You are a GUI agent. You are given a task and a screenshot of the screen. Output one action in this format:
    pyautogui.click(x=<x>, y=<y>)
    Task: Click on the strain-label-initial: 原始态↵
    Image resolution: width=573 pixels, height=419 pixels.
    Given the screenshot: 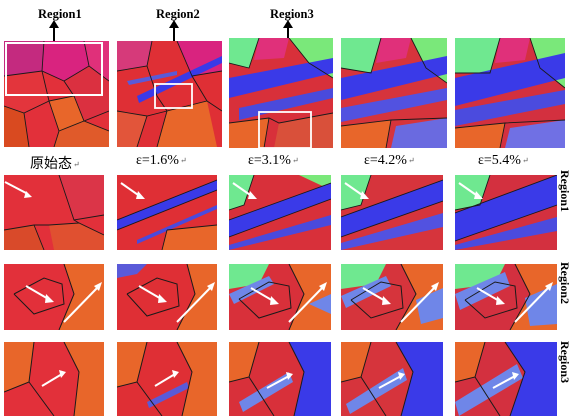 What is the action you would take?
    pyautogui.click(x=55, y=164)
    